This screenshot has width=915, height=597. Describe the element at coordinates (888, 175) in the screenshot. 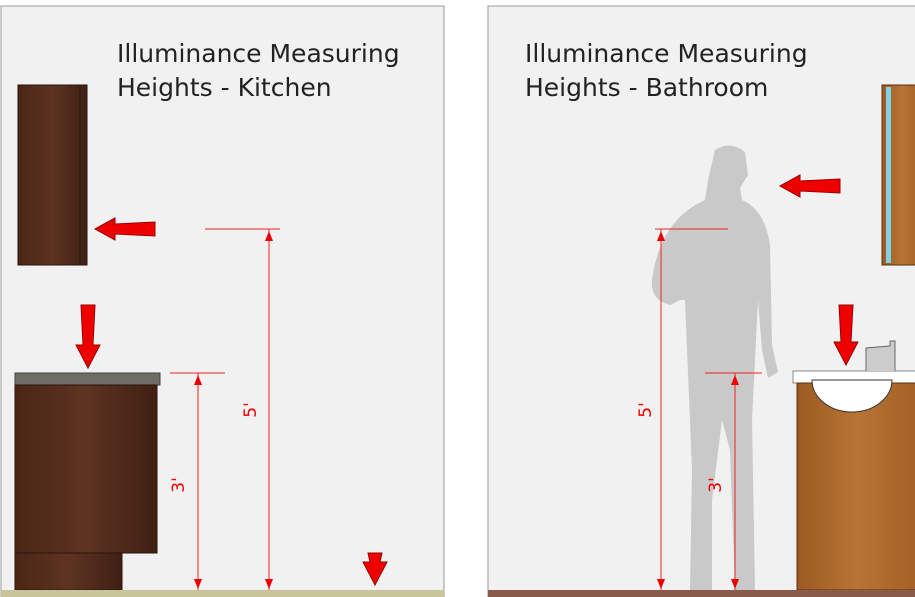

I see `mirror-glass` at that location.